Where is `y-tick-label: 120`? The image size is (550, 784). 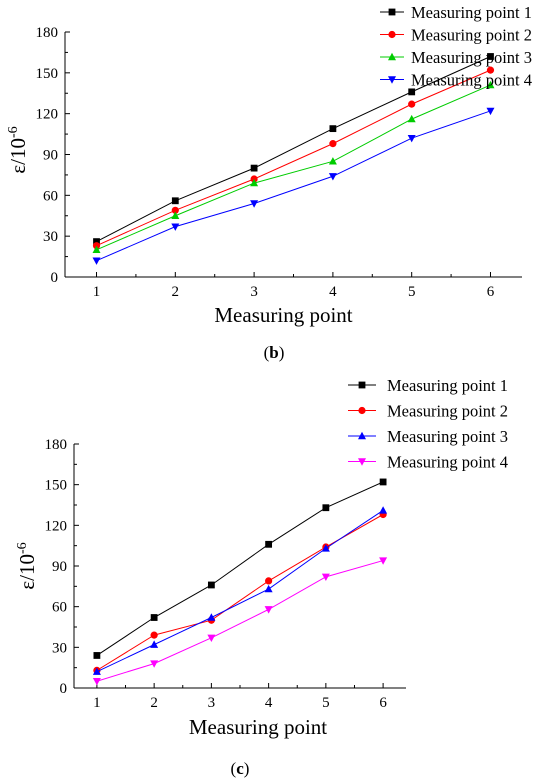
y-tick-label: 120 is located at coordinates (47, 115).